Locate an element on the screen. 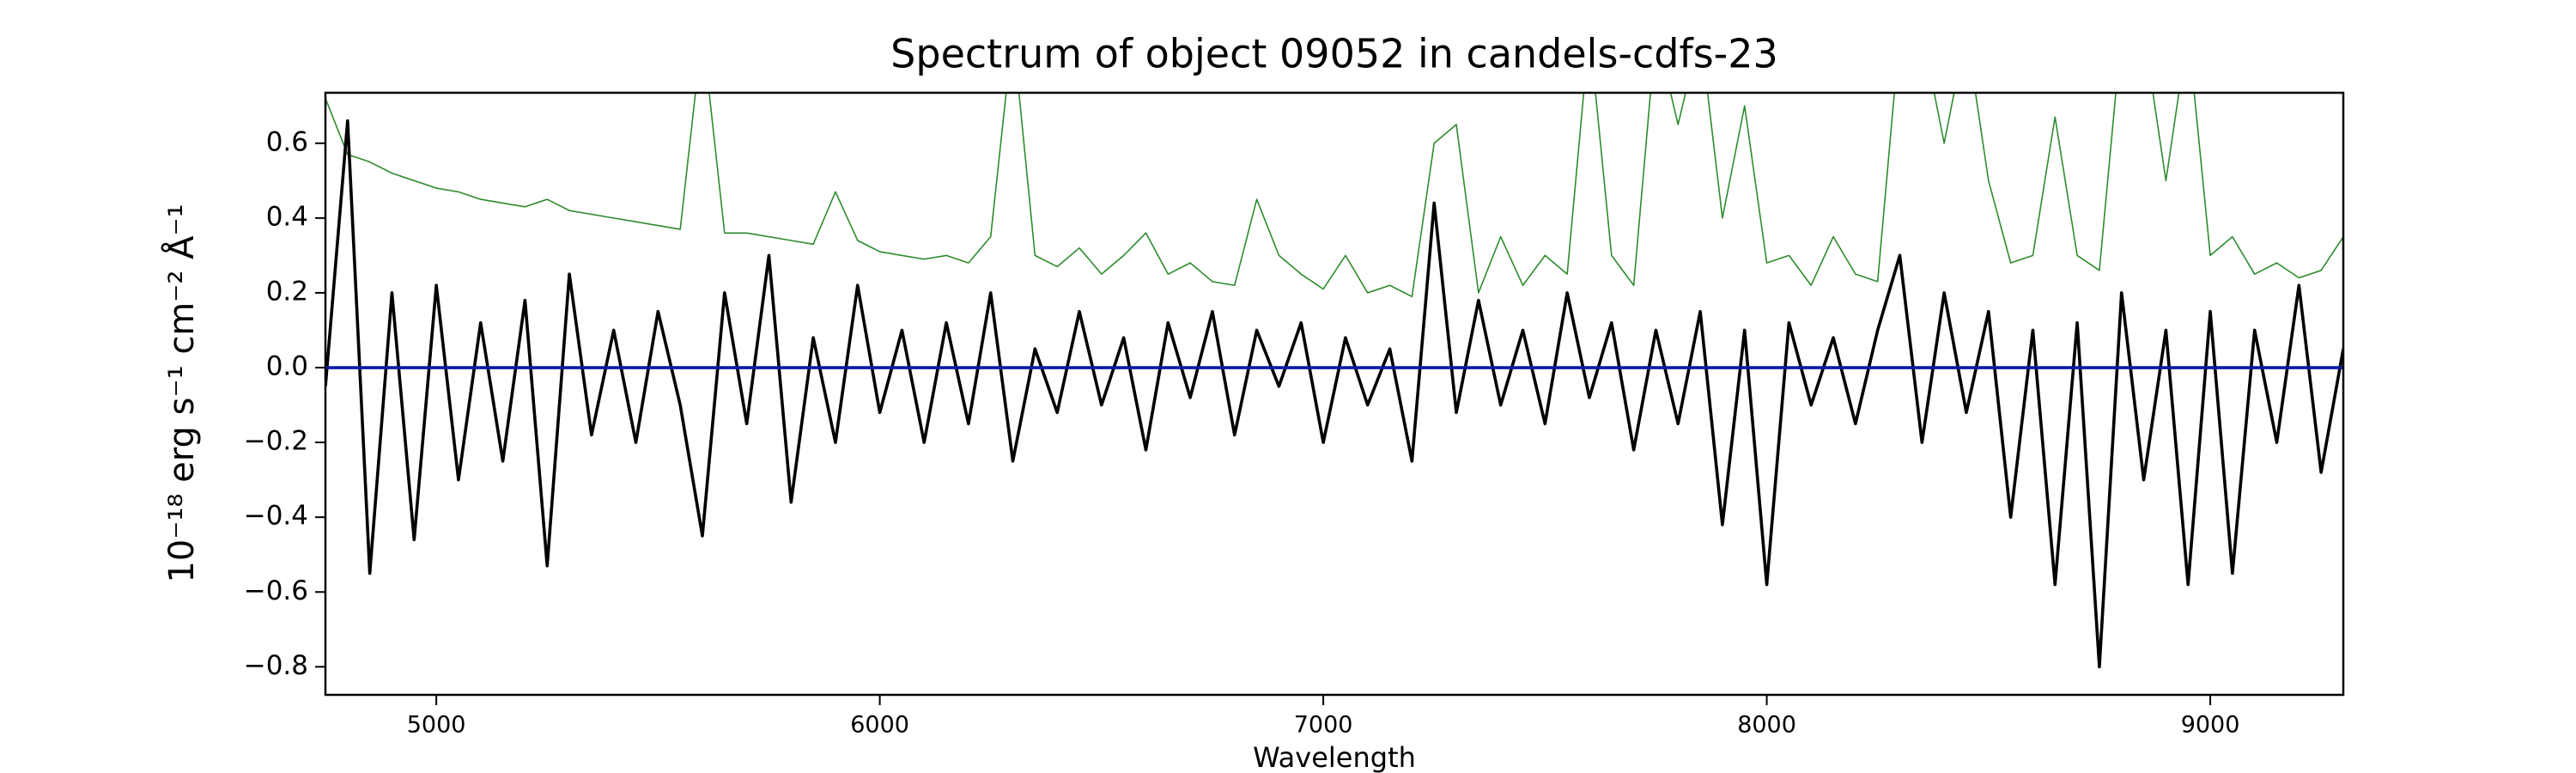  x-axis-label: Wavelength is located at coordinates (1334, 757).